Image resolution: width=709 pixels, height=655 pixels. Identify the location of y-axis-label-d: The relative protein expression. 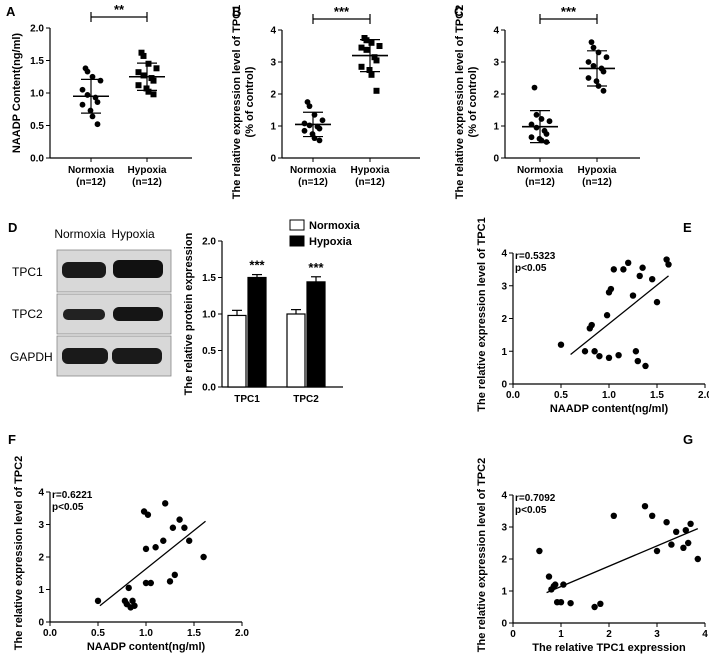
(189, 313).